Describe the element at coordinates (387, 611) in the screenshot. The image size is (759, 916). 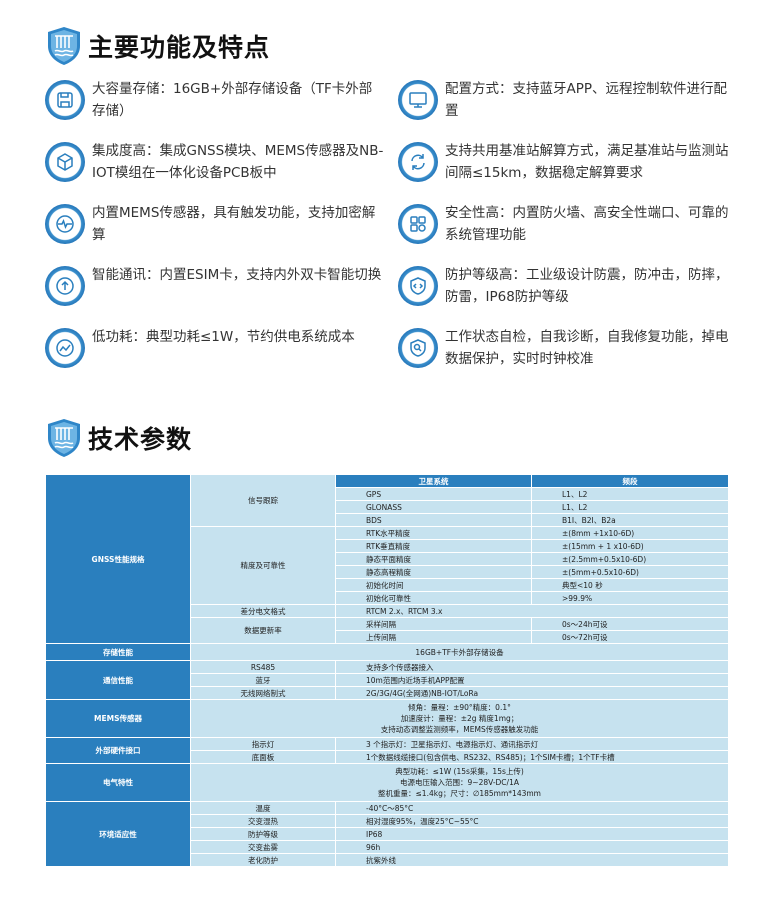
I see `table-row: 差分电文格式 RTCM 2.x、RTCM 3.x` at that location.